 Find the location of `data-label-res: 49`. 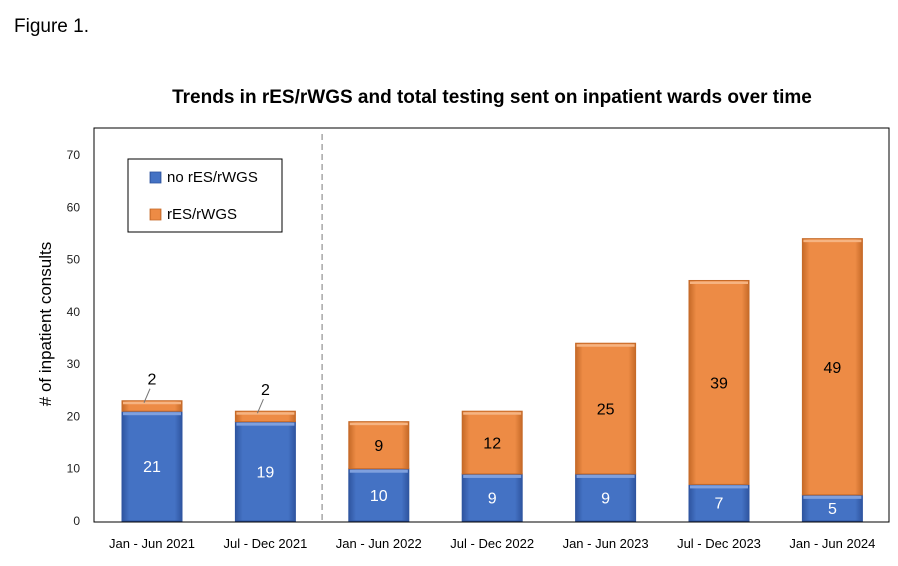

data-label-res: 49 is located at coordinates (833, 368).